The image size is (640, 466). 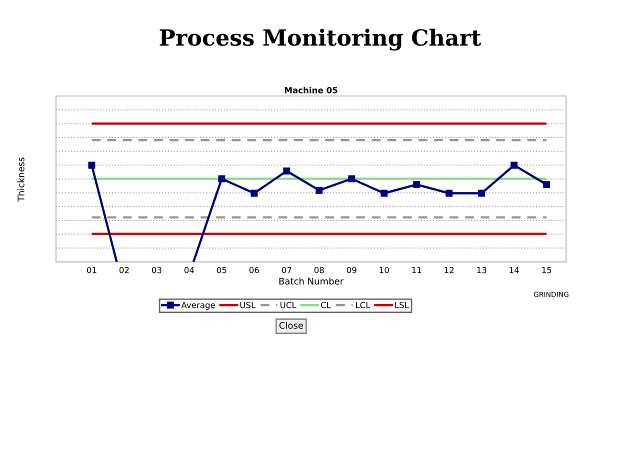 I want to click on x-tick-label: 05, so click(x=221, y=270).